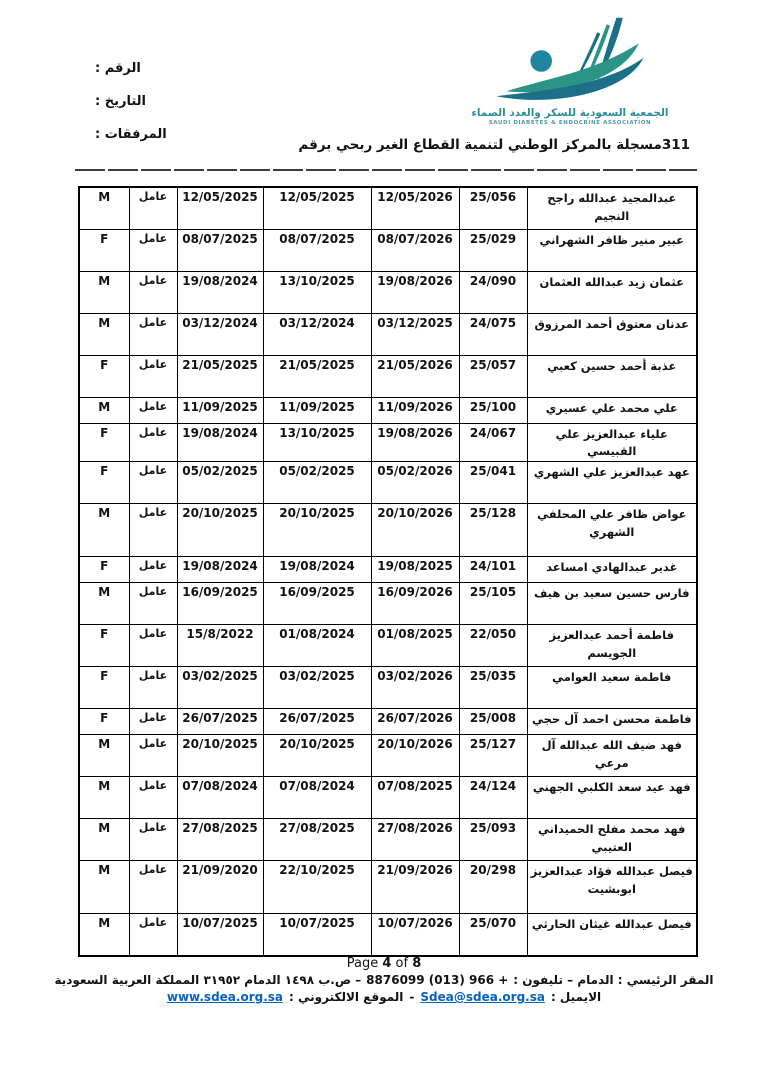 Image resolution: width=768 pixels, height=1086 pixels. Describe the element at coordinates (612, 208) in the screenshot. I see `cell-member-name: عبدالمجيد عبدالله راجح النجيم` at that location.